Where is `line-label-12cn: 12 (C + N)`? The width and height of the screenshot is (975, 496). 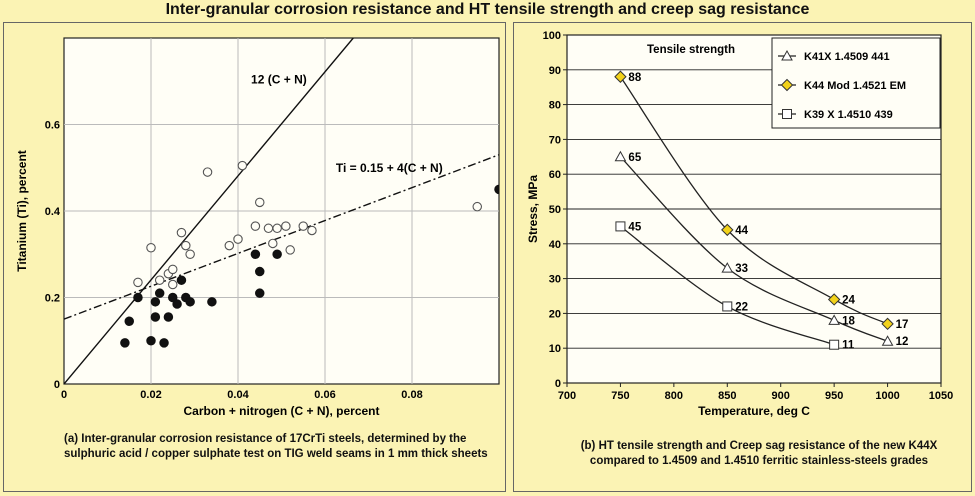
line-label-12cn: 12 (C + N) is located at coordinates (279, 79).